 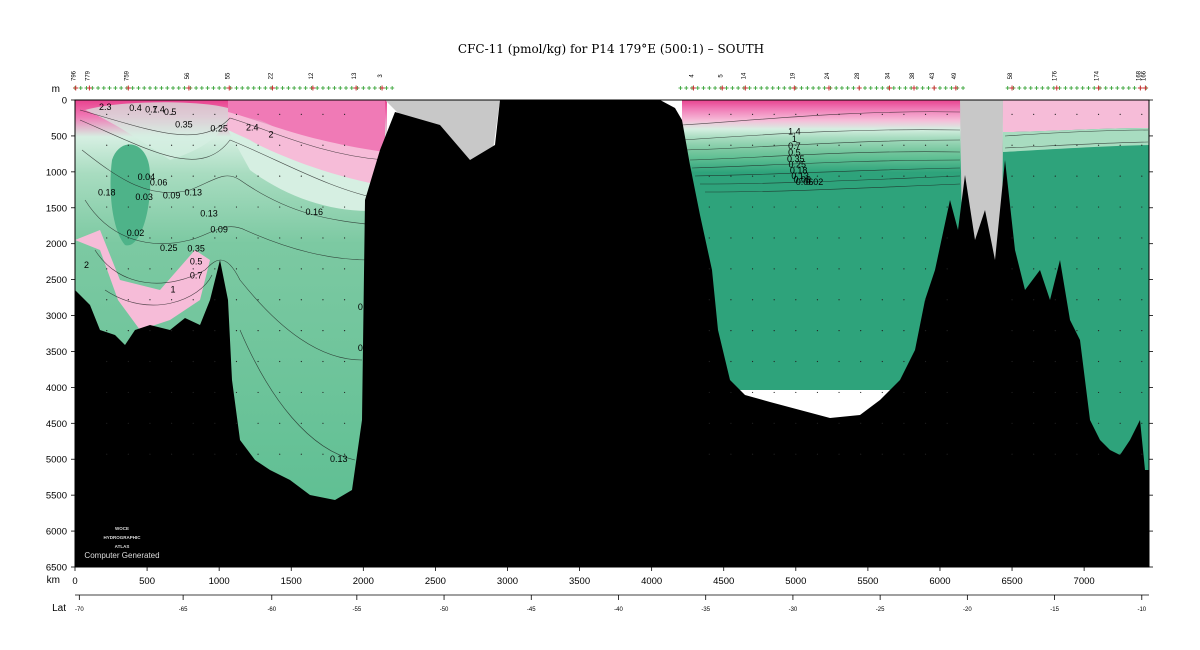 I want to click on depth-tick-label: 5000, so click(x=56, y=460).